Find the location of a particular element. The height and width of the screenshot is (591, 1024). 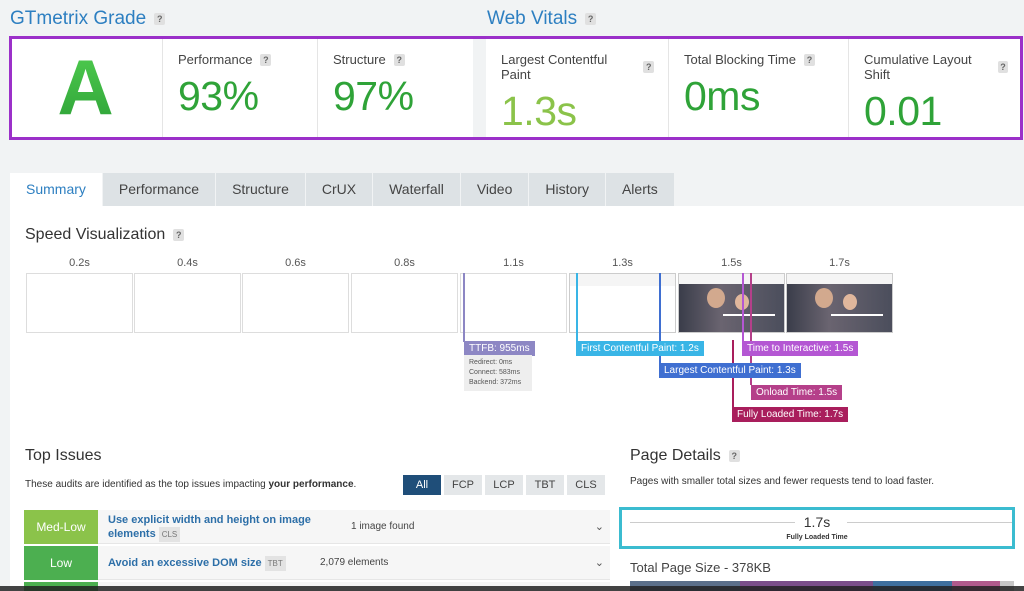

filter-all: All is located at coordinates (422, 485).